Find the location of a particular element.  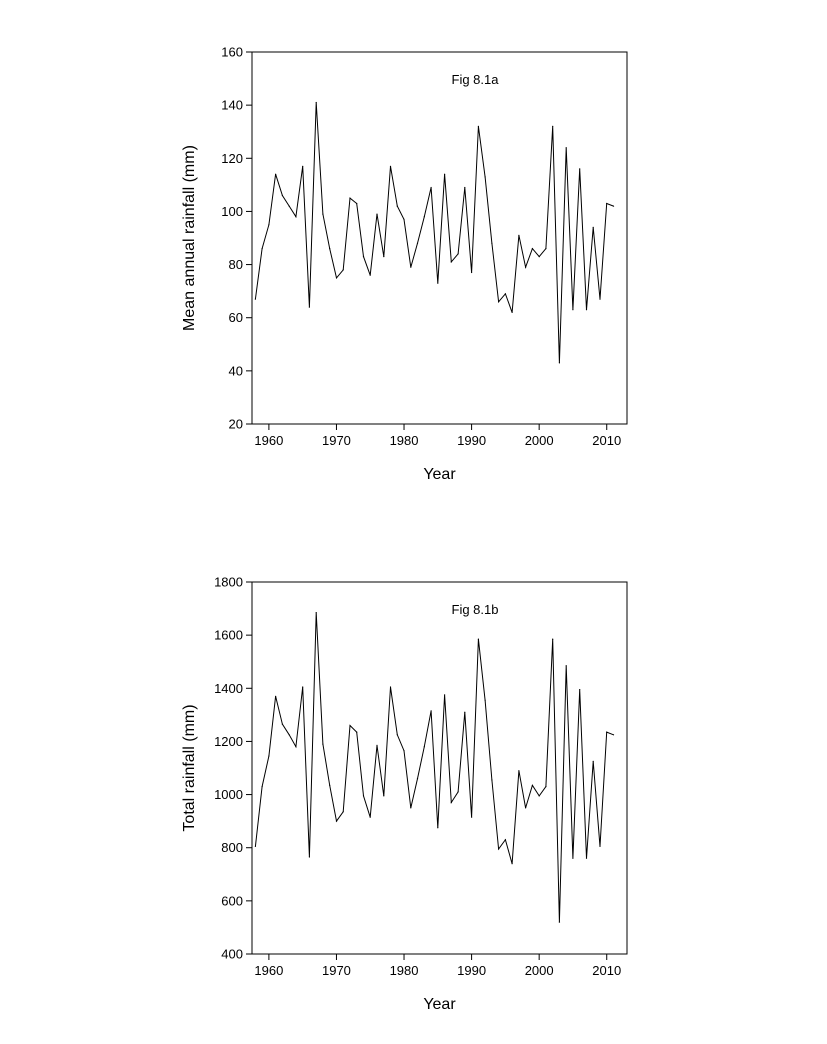

x-tick-label-b-1970: 1970 is located at coordinates (336, 970).